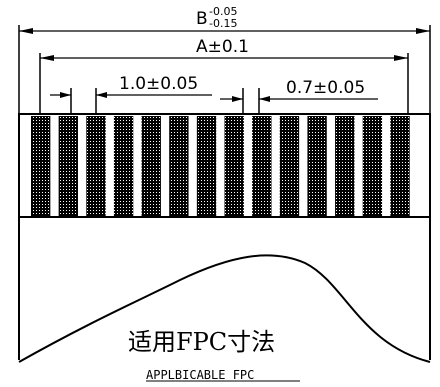 This screenshot has height=387, width=440. I want to click on dimension-a-label: A±0.1, so click(222, 47).